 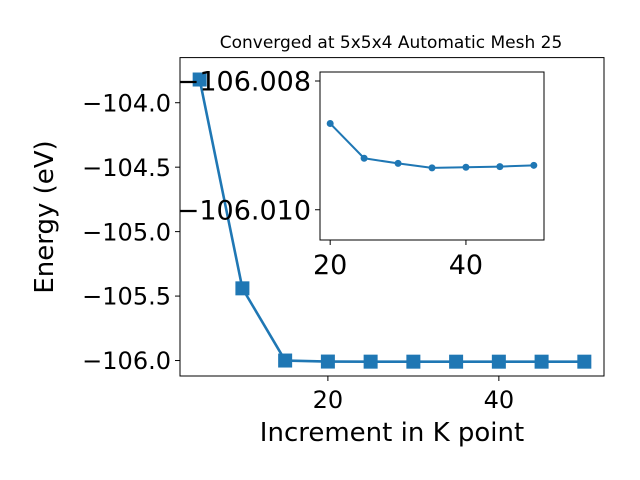 I want to click on inset-plot-frame, so click(x=432, y=156).